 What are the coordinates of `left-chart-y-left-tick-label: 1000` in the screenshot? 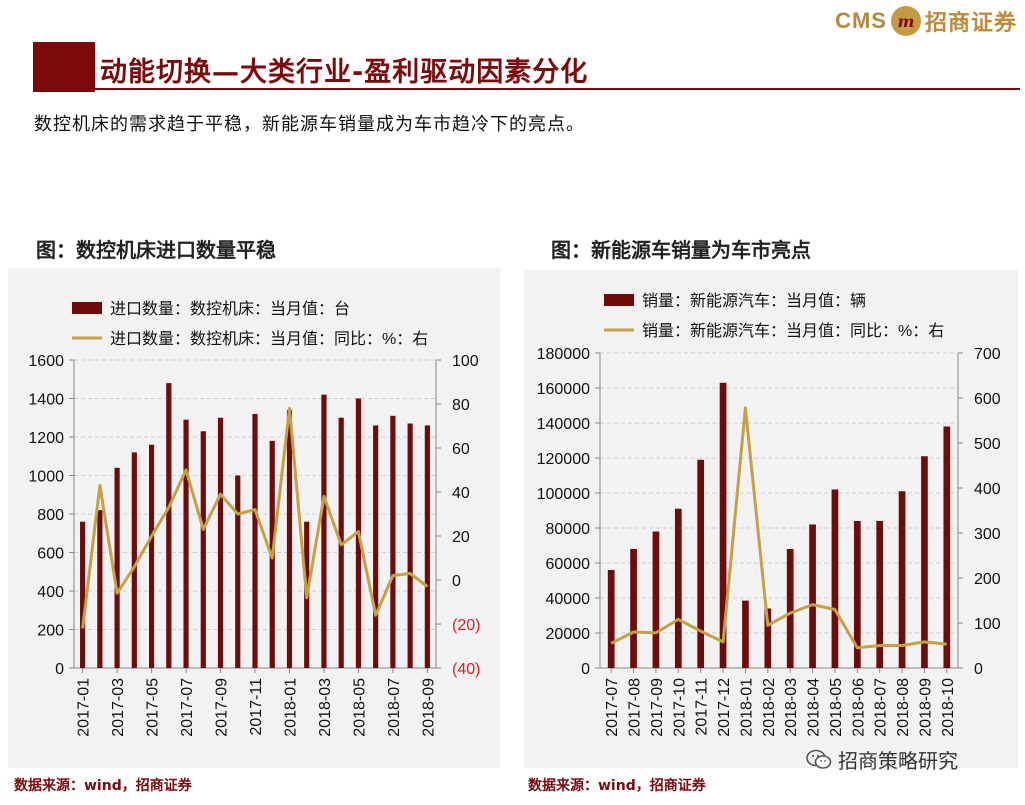 It's located at (46, 477).